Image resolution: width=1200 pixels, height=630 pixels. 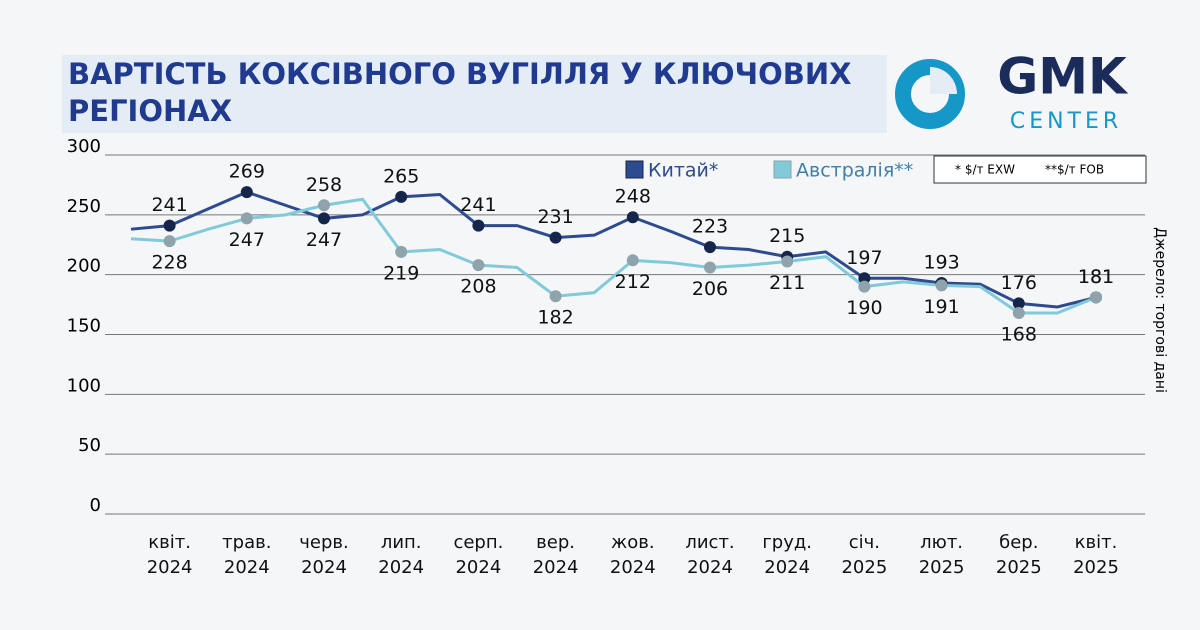 What do you see at coordinates (864, 555) in the screenshot?
I see `x-tick-label: січ. 2025` at bounding box center [864, 555].